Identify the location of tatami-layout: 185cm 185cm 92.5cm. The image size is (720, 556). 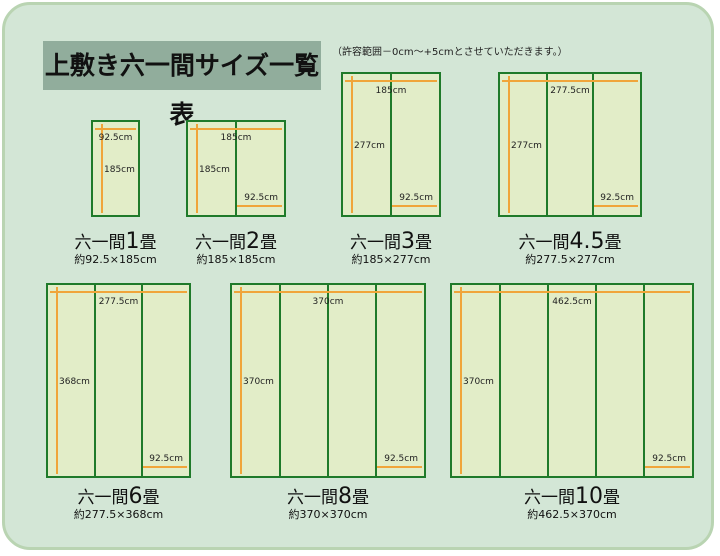
(236, 168).